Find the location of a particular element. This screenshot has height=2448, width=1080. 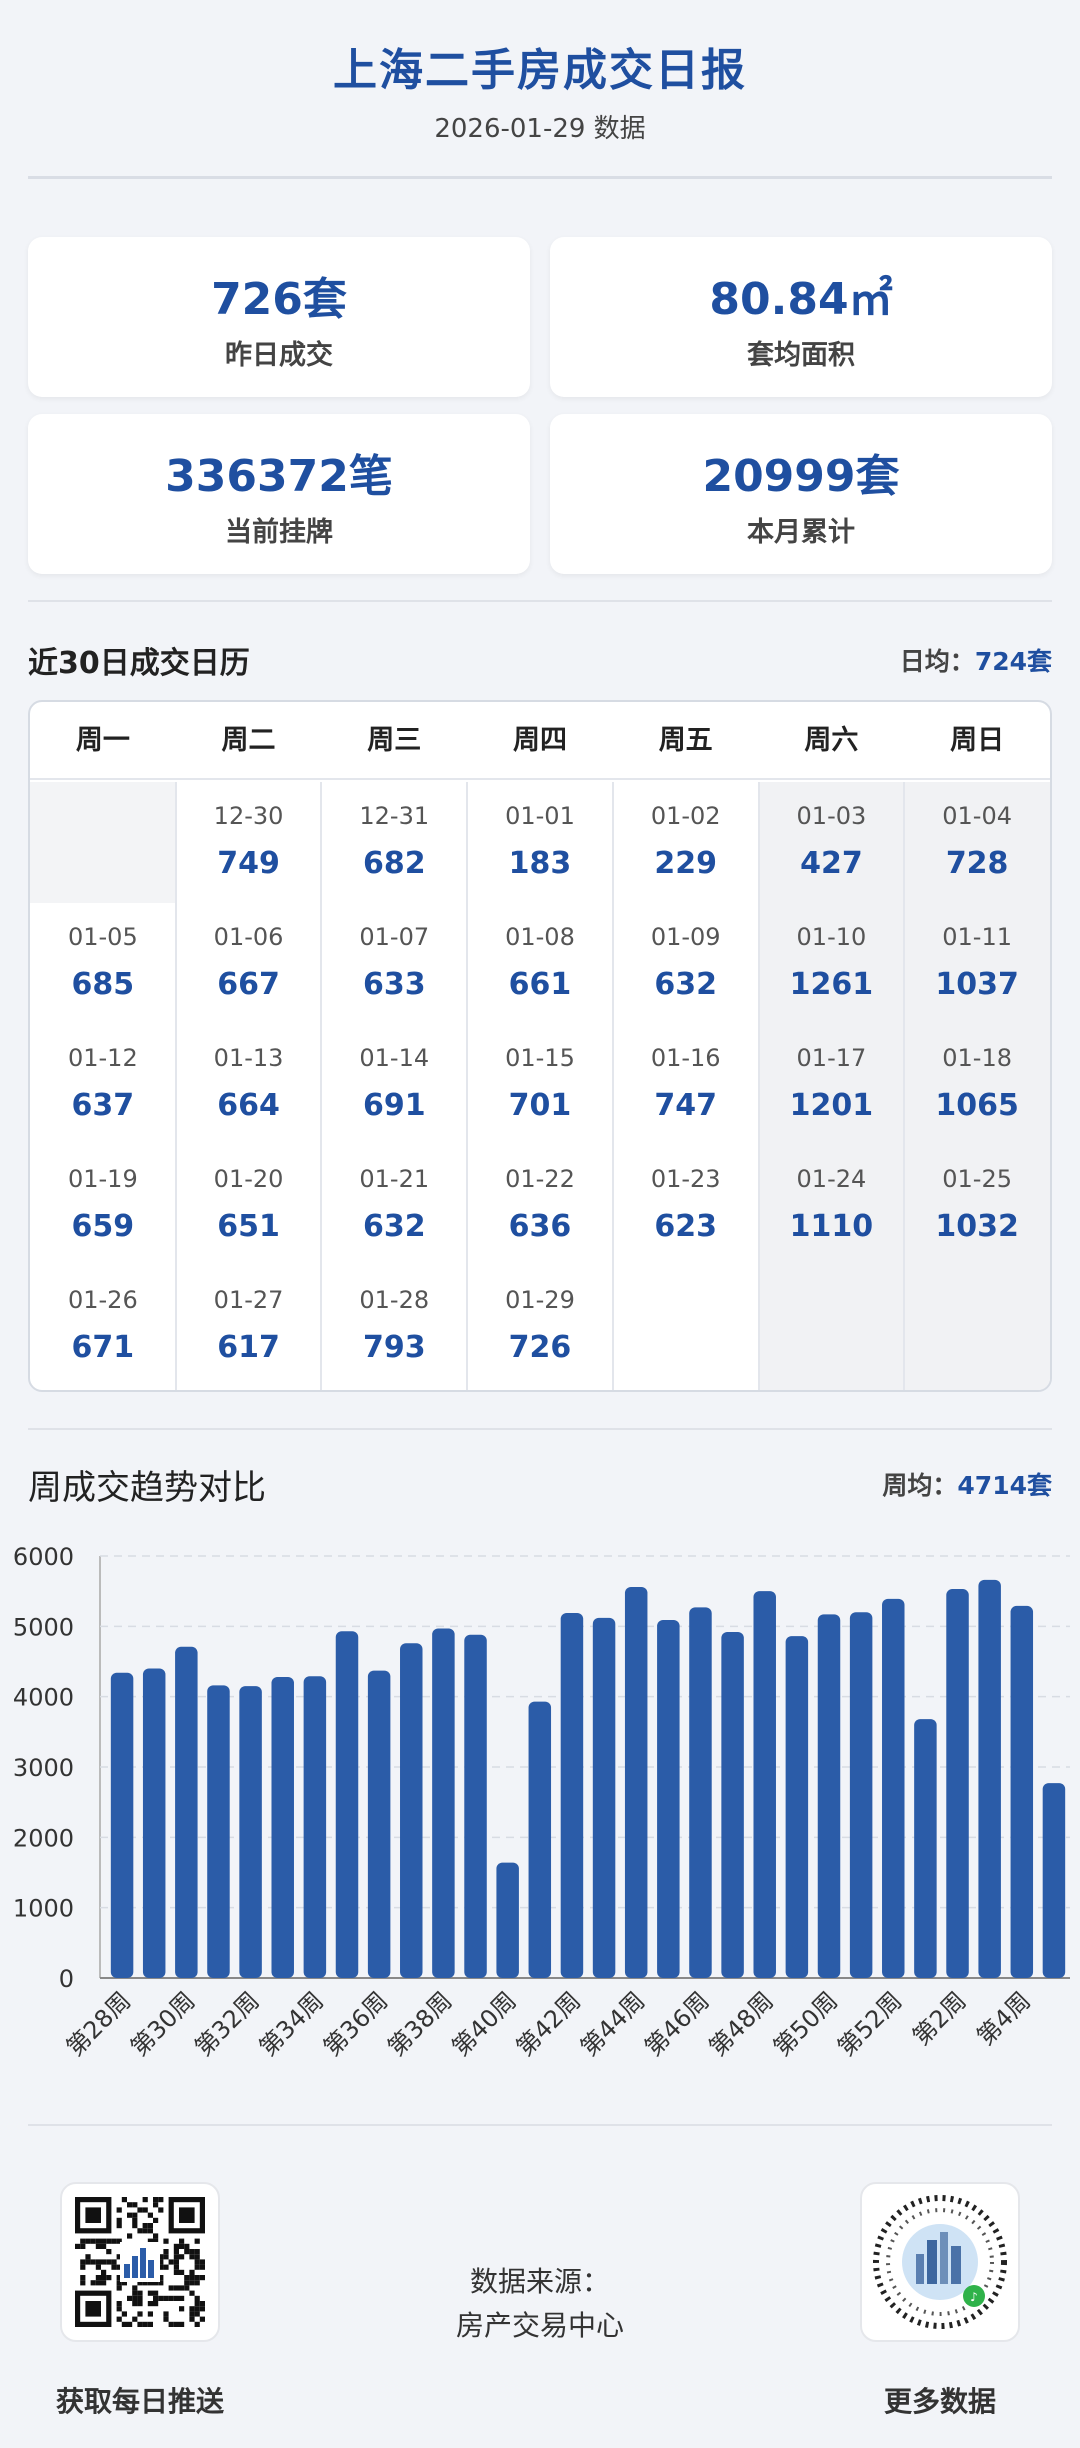

day-date: 01-06 is located at coordinates (248, 937).